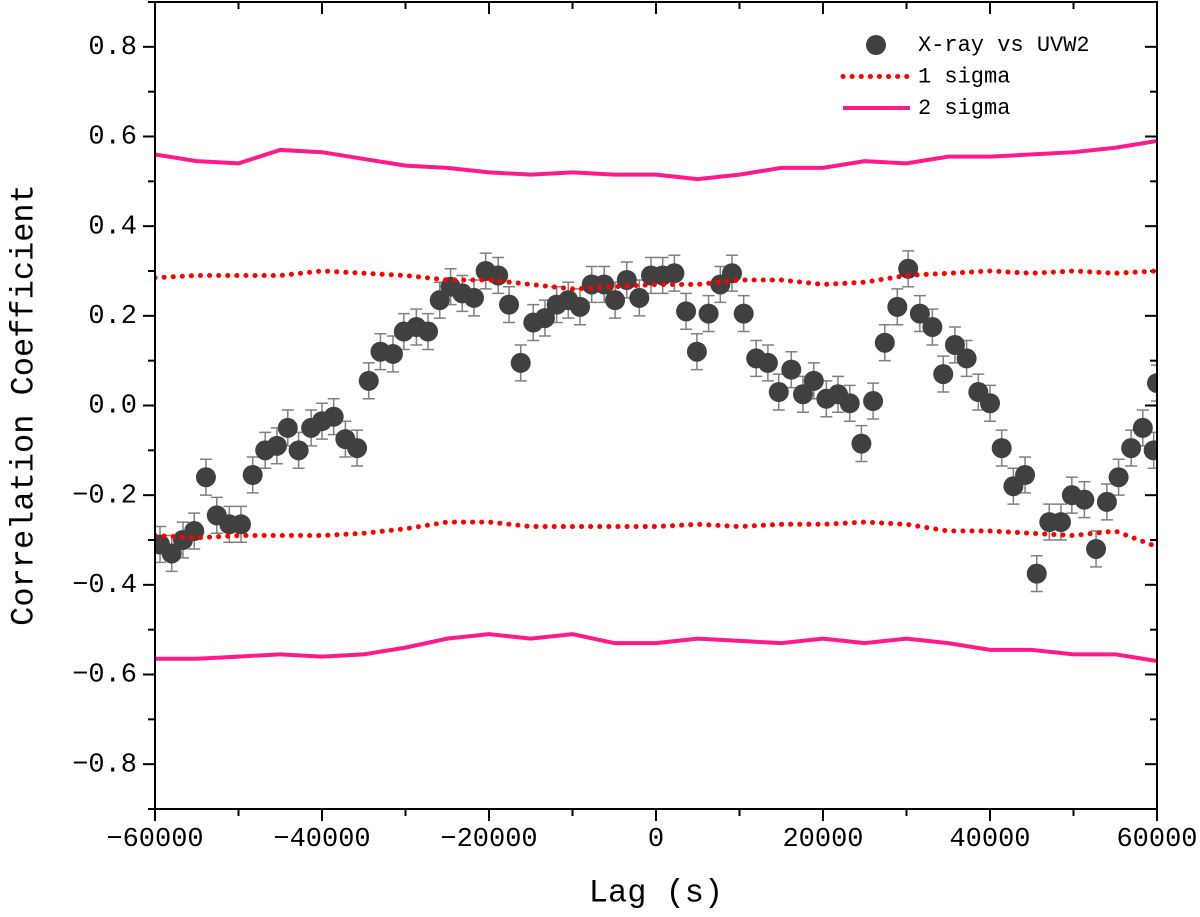 This screenshot has height=917, width=1200. Describe the element at coordinates (104, 765) in the screenshot. I see `y-tick-label: −0.8` at that location.